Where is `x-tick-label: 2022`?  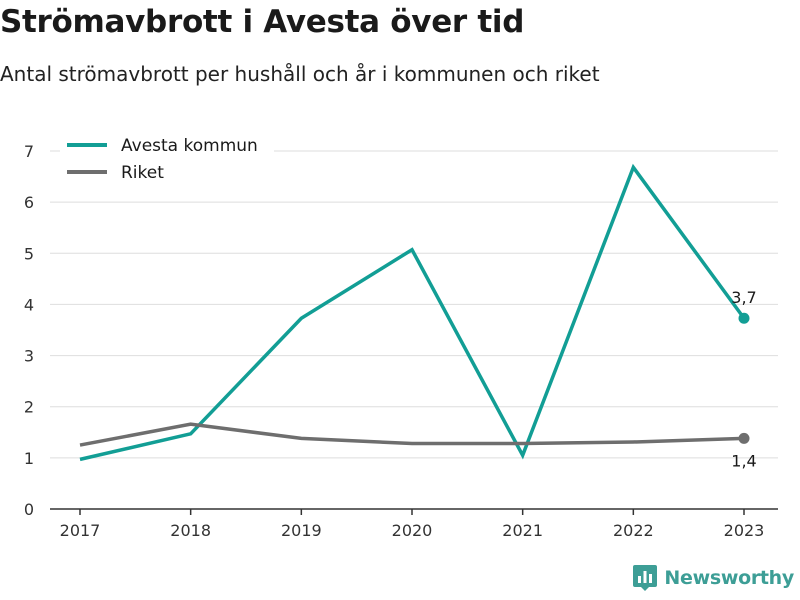
x-tick-label: 2022 is located at coordinates (633, 530).